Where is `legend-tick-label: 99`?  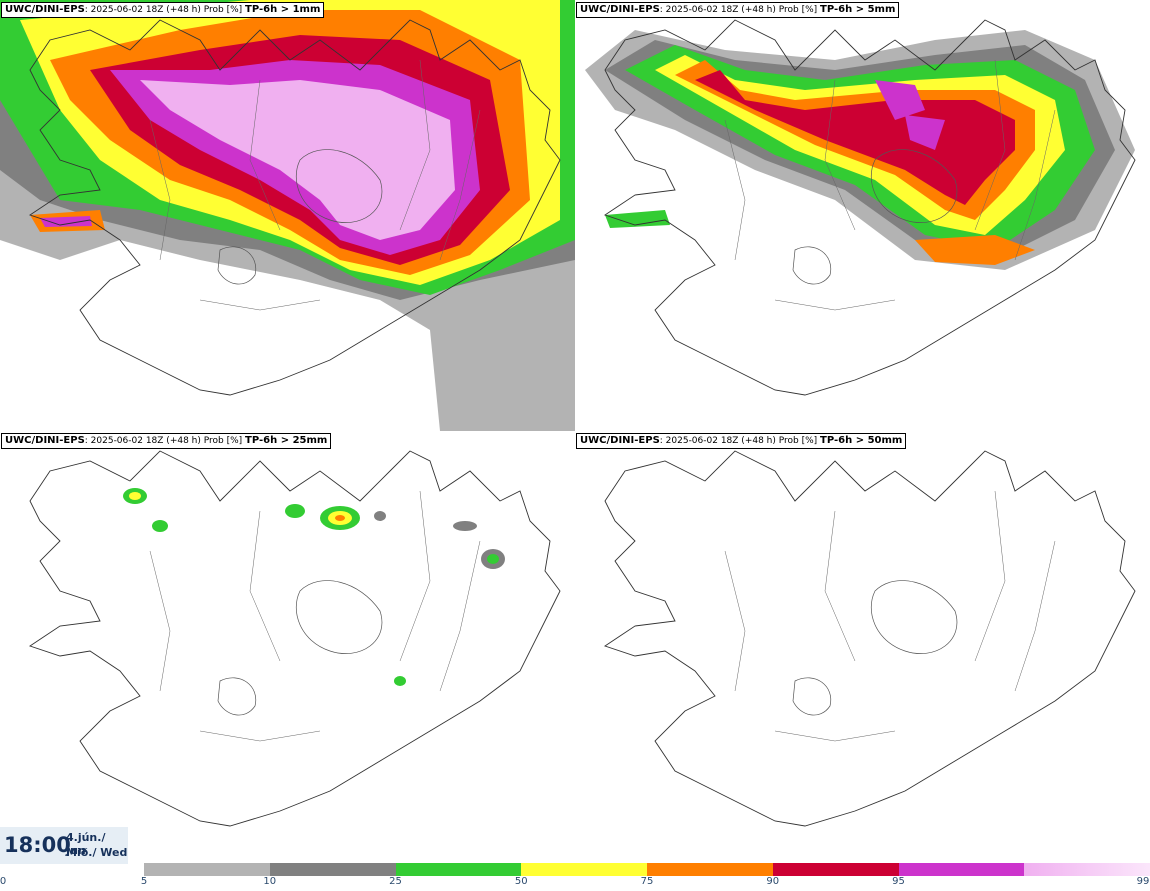
legend-tick-label: 99 is located at coordinates (1143, 881).